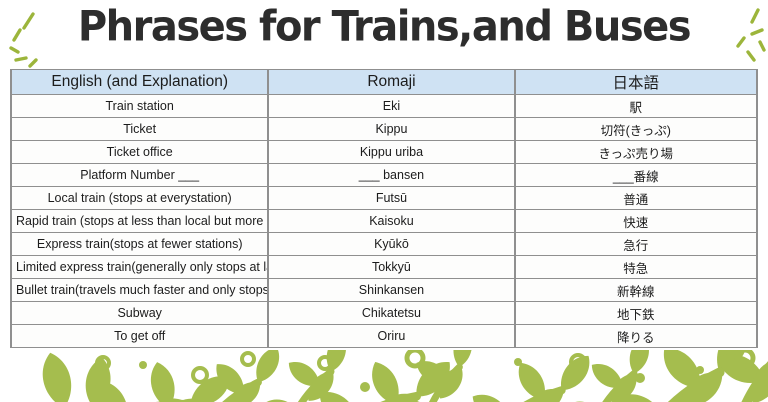 The image size is (768, 402). I want to click on cell-romaji: Shinkansen, so click(391, 290).